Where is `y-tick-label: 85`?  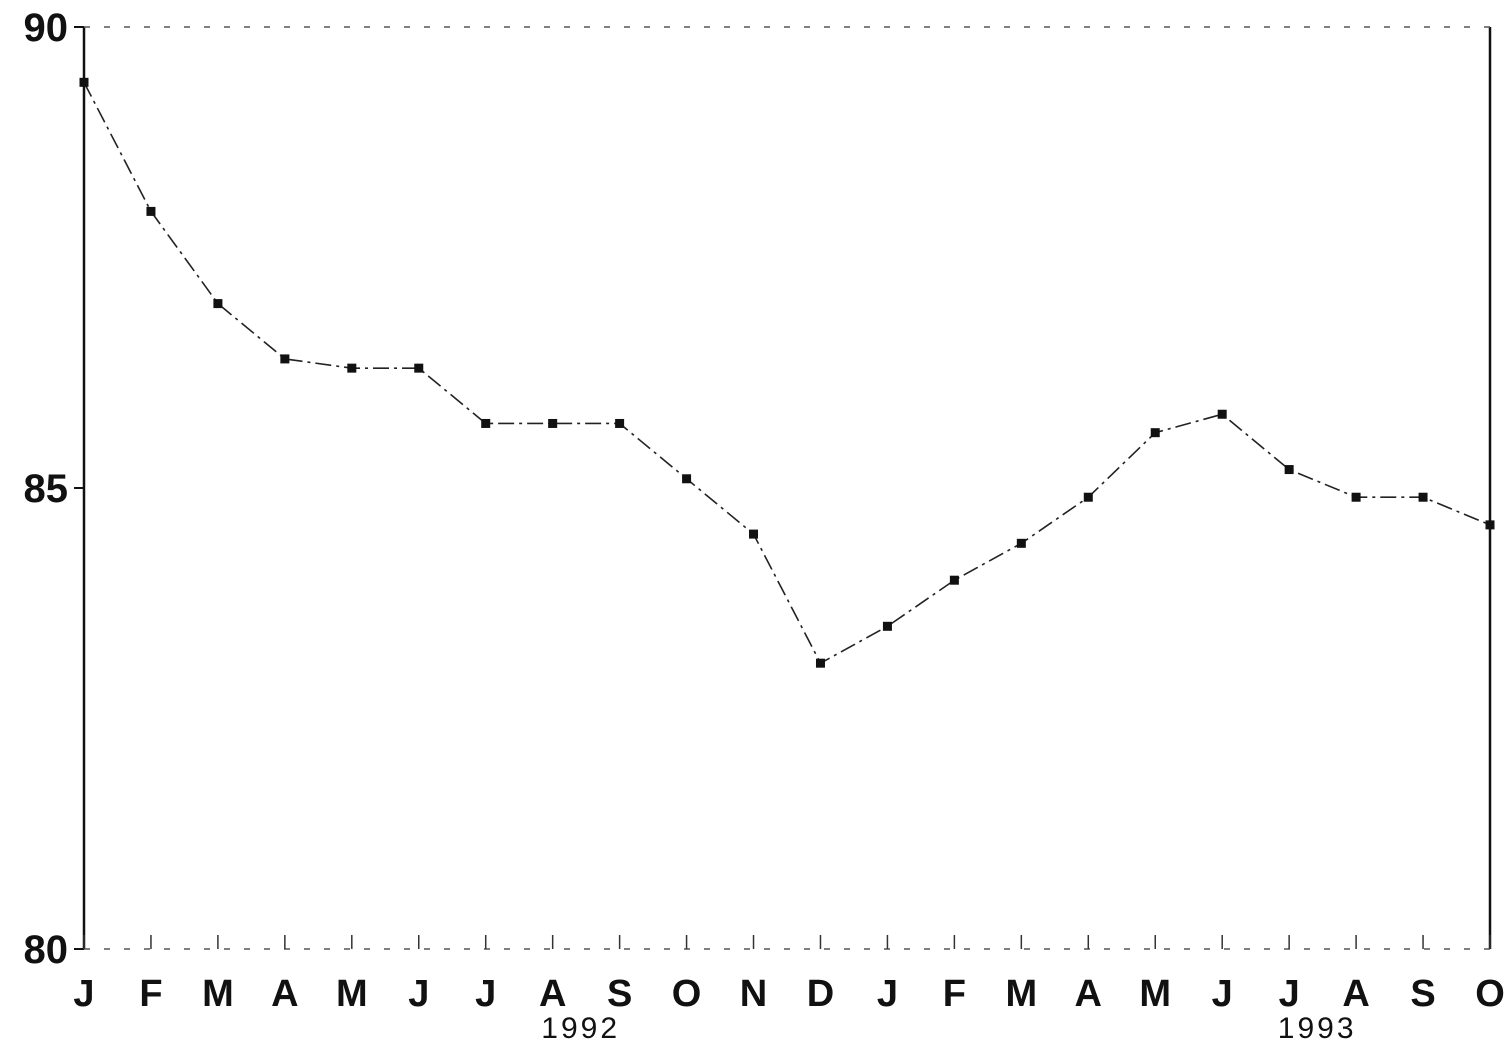
y-tick-label: 85 is located at coordinates (46, 489).